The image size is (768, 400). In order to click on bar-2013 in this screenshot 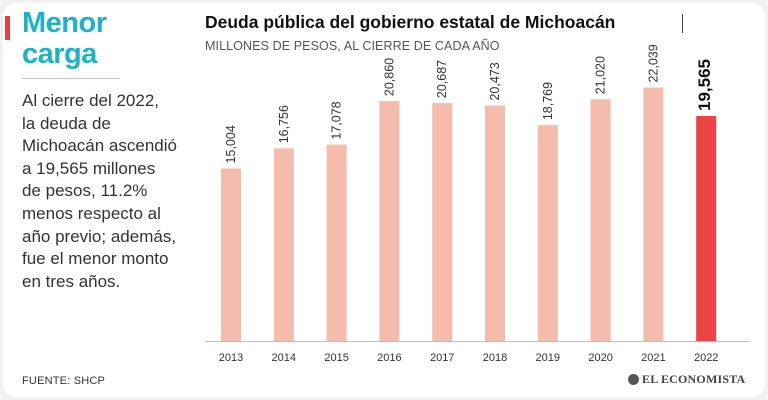, I will do `click(231, 254)`.